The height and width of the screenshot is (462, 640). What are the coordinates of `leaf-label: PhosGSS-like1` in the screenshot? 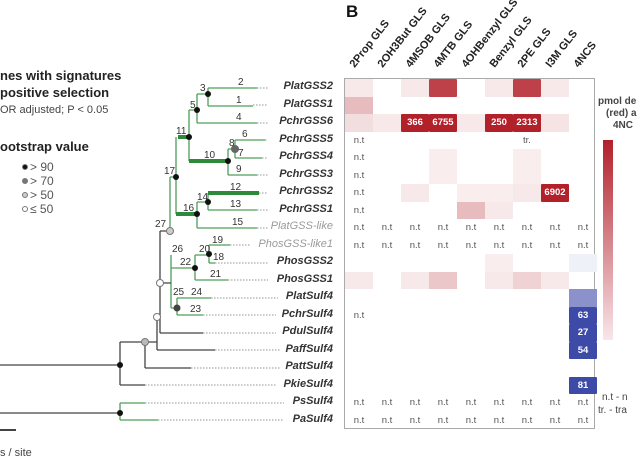 It's located at (295, 243).